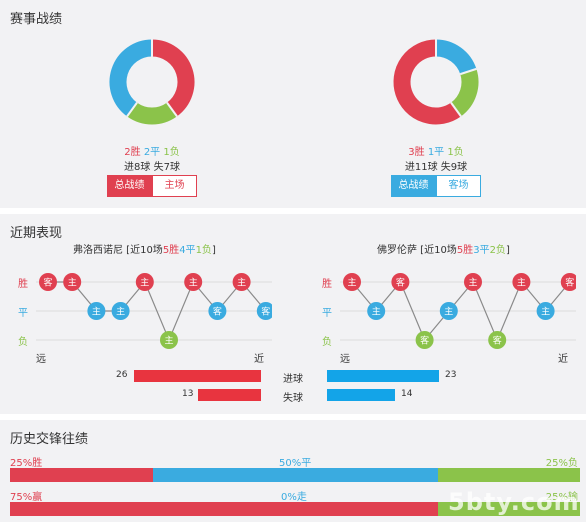 This screenshot has height=522, width=586. I want to click on right-record-summary: 3胜 1平 1负, so click(436, 150).